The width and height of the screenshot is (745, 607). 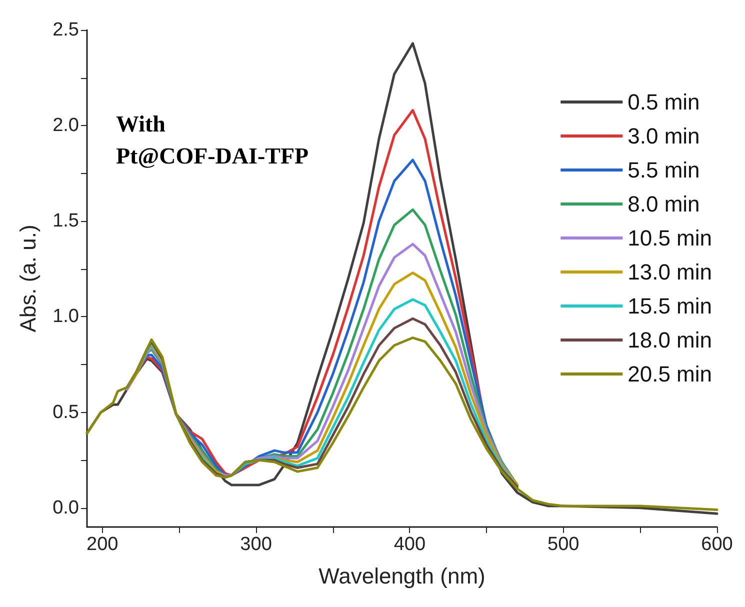 I want to click on annotation: With Pt@COF-DAI-TFP, so click(x=212, y=140).